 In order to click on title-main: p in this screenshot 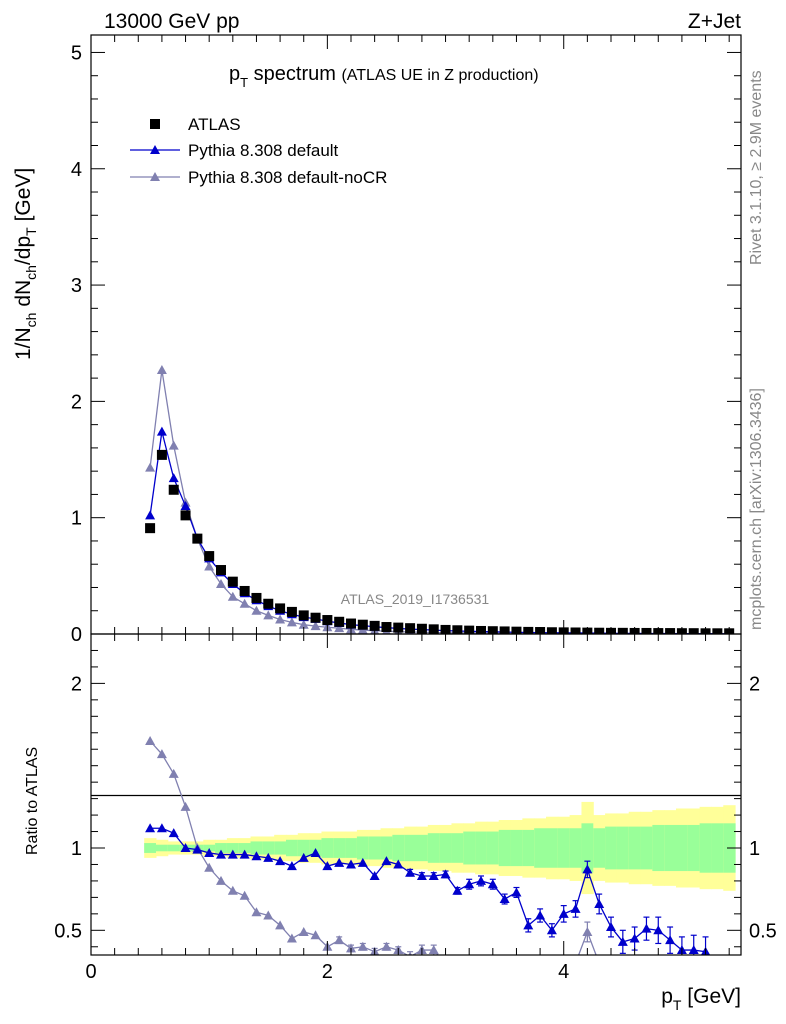, I will do `click(234, 74)`.